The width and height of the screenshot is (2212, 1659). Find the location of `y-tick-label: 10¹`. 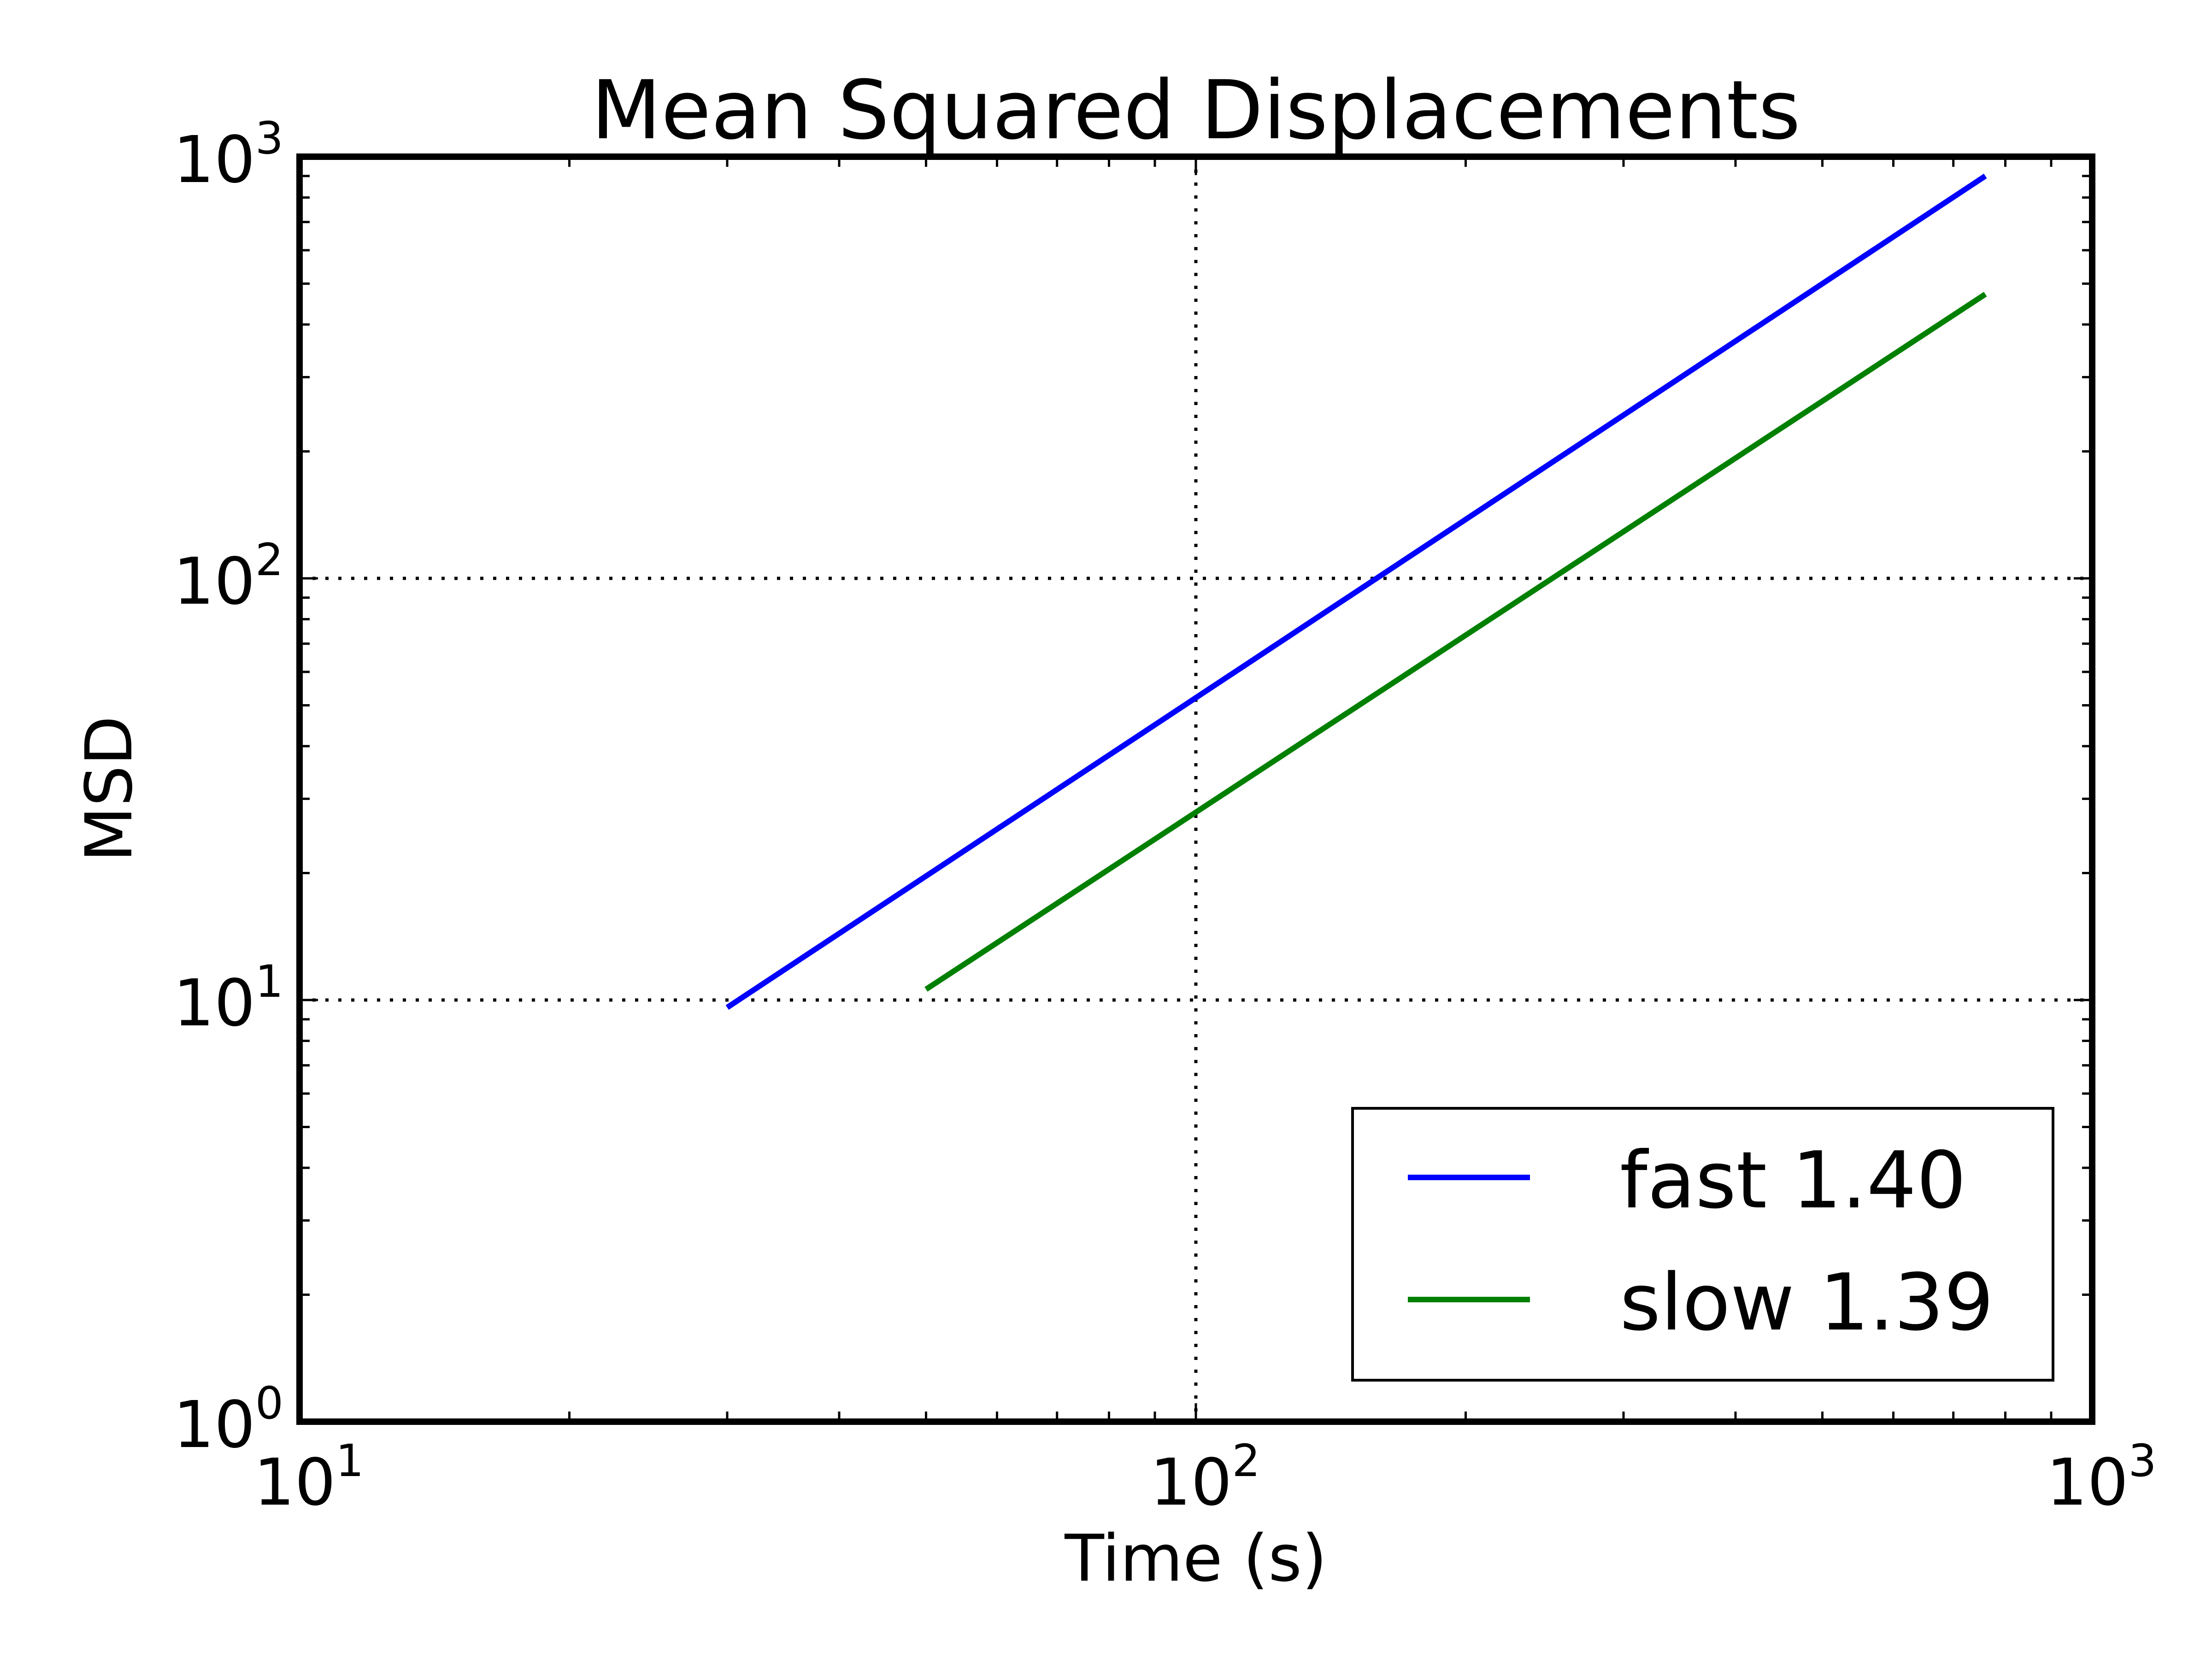

y-tick-label: 10¹ is located at coordinates (228, 998).